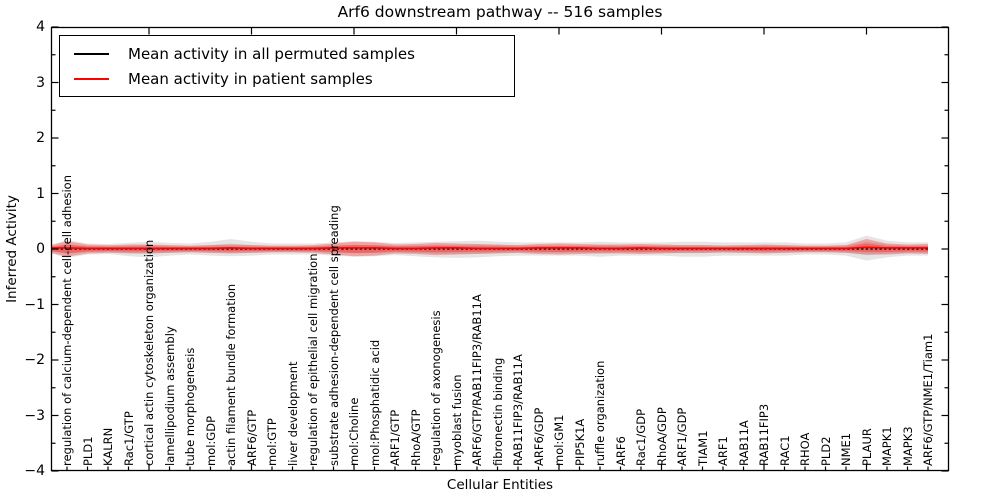  I want to click on x-tick-label: ARF6/GTP/RAB11FIP3/RAB11A, so click(477, 380).